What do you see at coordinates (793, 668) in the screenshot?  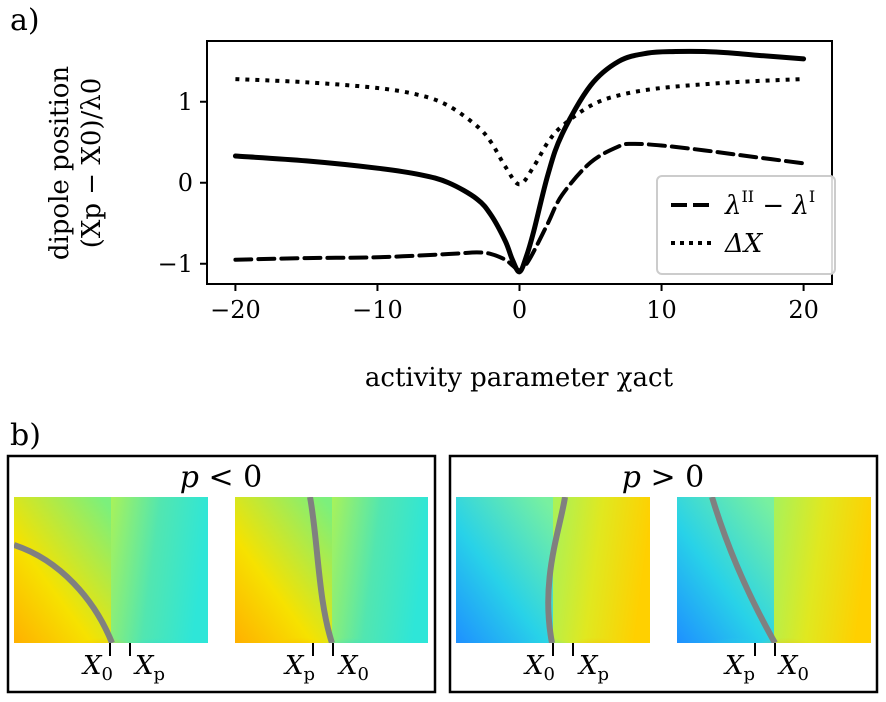 I see `marker-label-4b: X0` at bounding box center [793, 668].